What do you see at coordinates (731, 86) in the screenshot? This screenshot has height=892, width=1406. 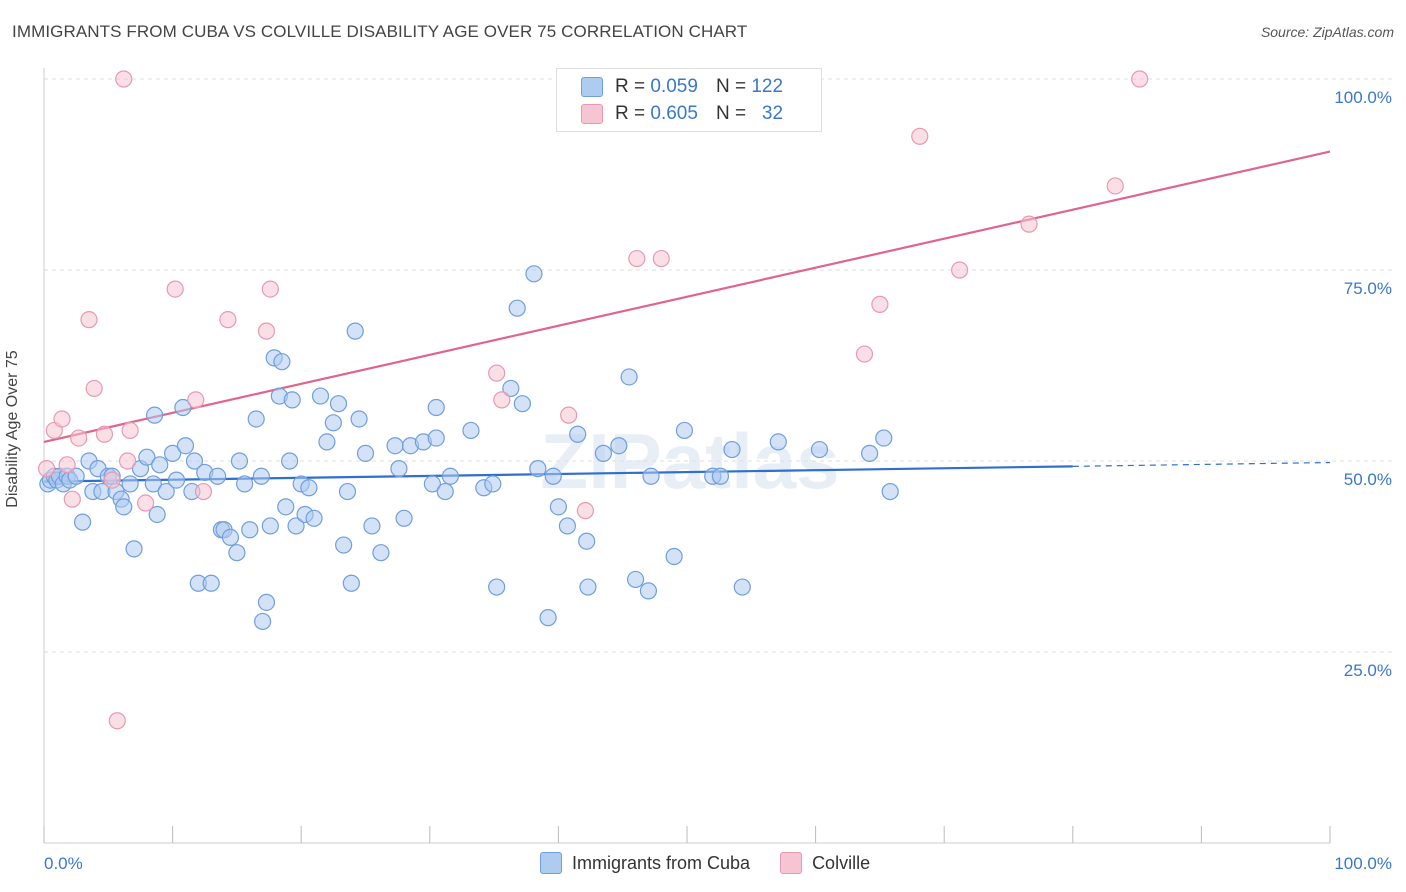 I see `legend-n-label: N =` at bounding box center [731, 86].